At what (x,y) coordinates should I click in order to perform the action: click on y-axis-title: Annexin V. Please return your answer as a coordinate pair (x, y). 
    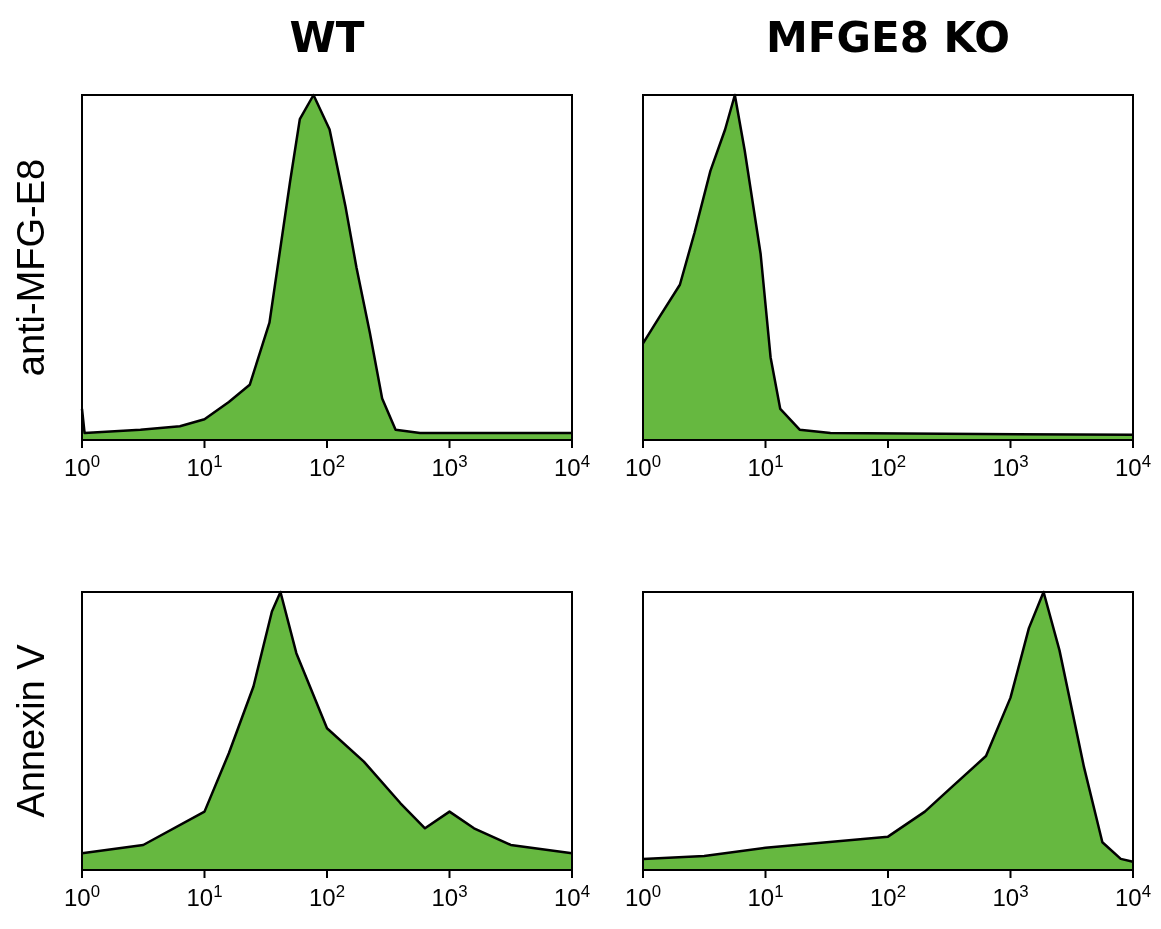
    Looking at the image, I should click on (31, 730).